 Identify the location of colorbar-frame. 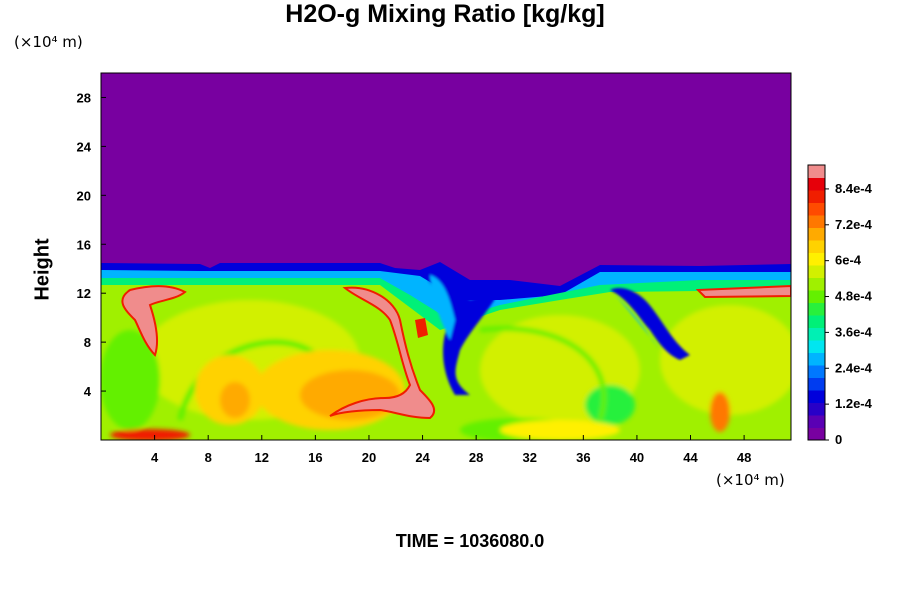
(816, 302).